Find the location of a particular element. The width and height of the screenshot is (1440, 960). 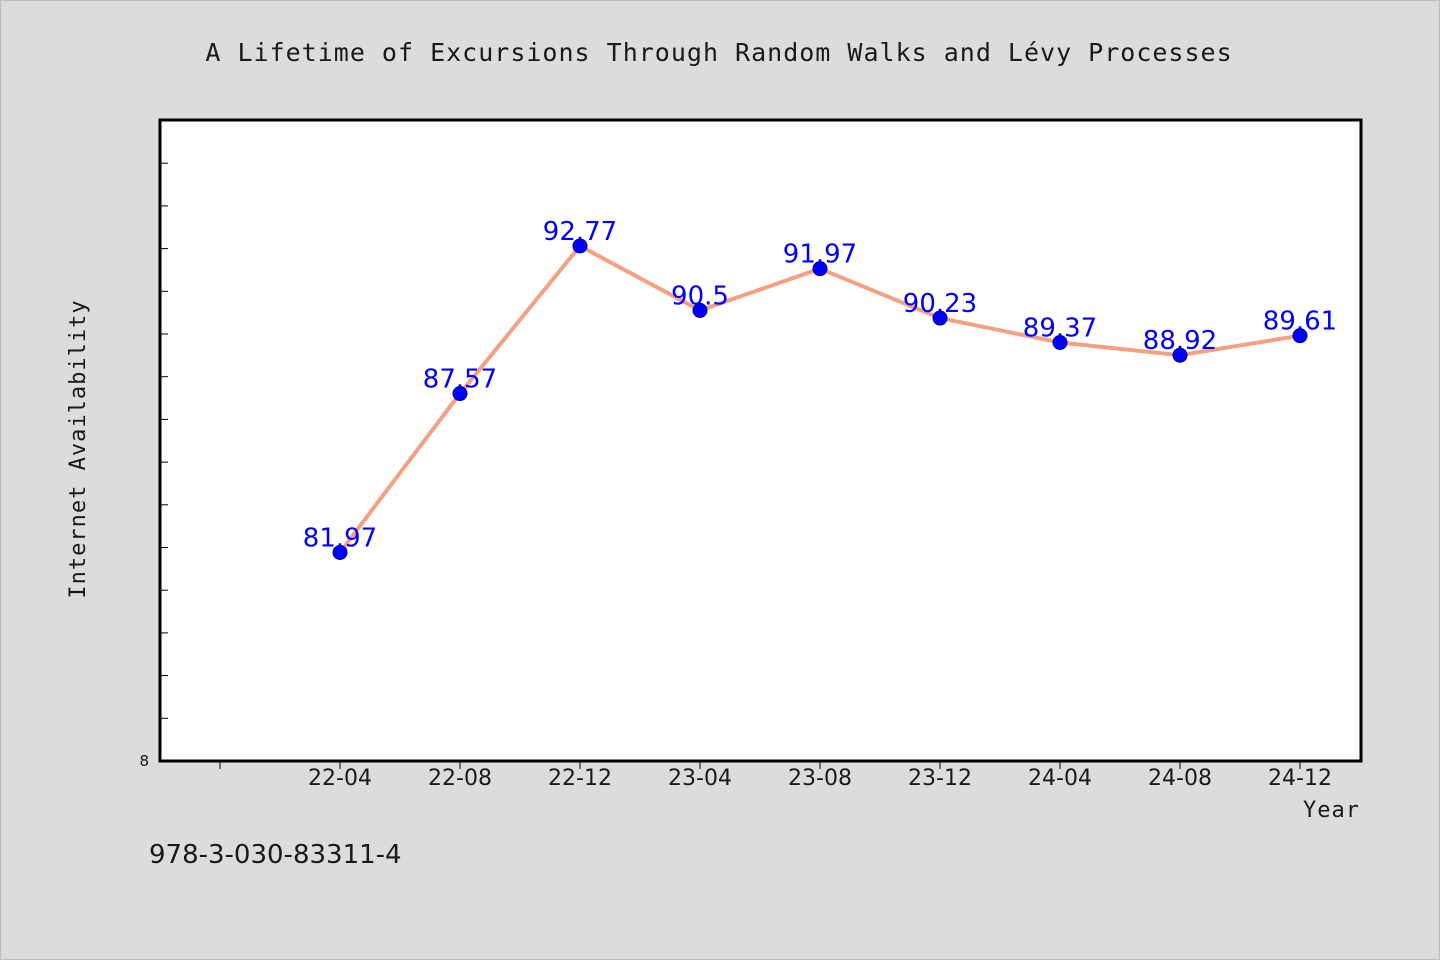

x-tick-label: 22-12 is located at coordinates (580, 778).